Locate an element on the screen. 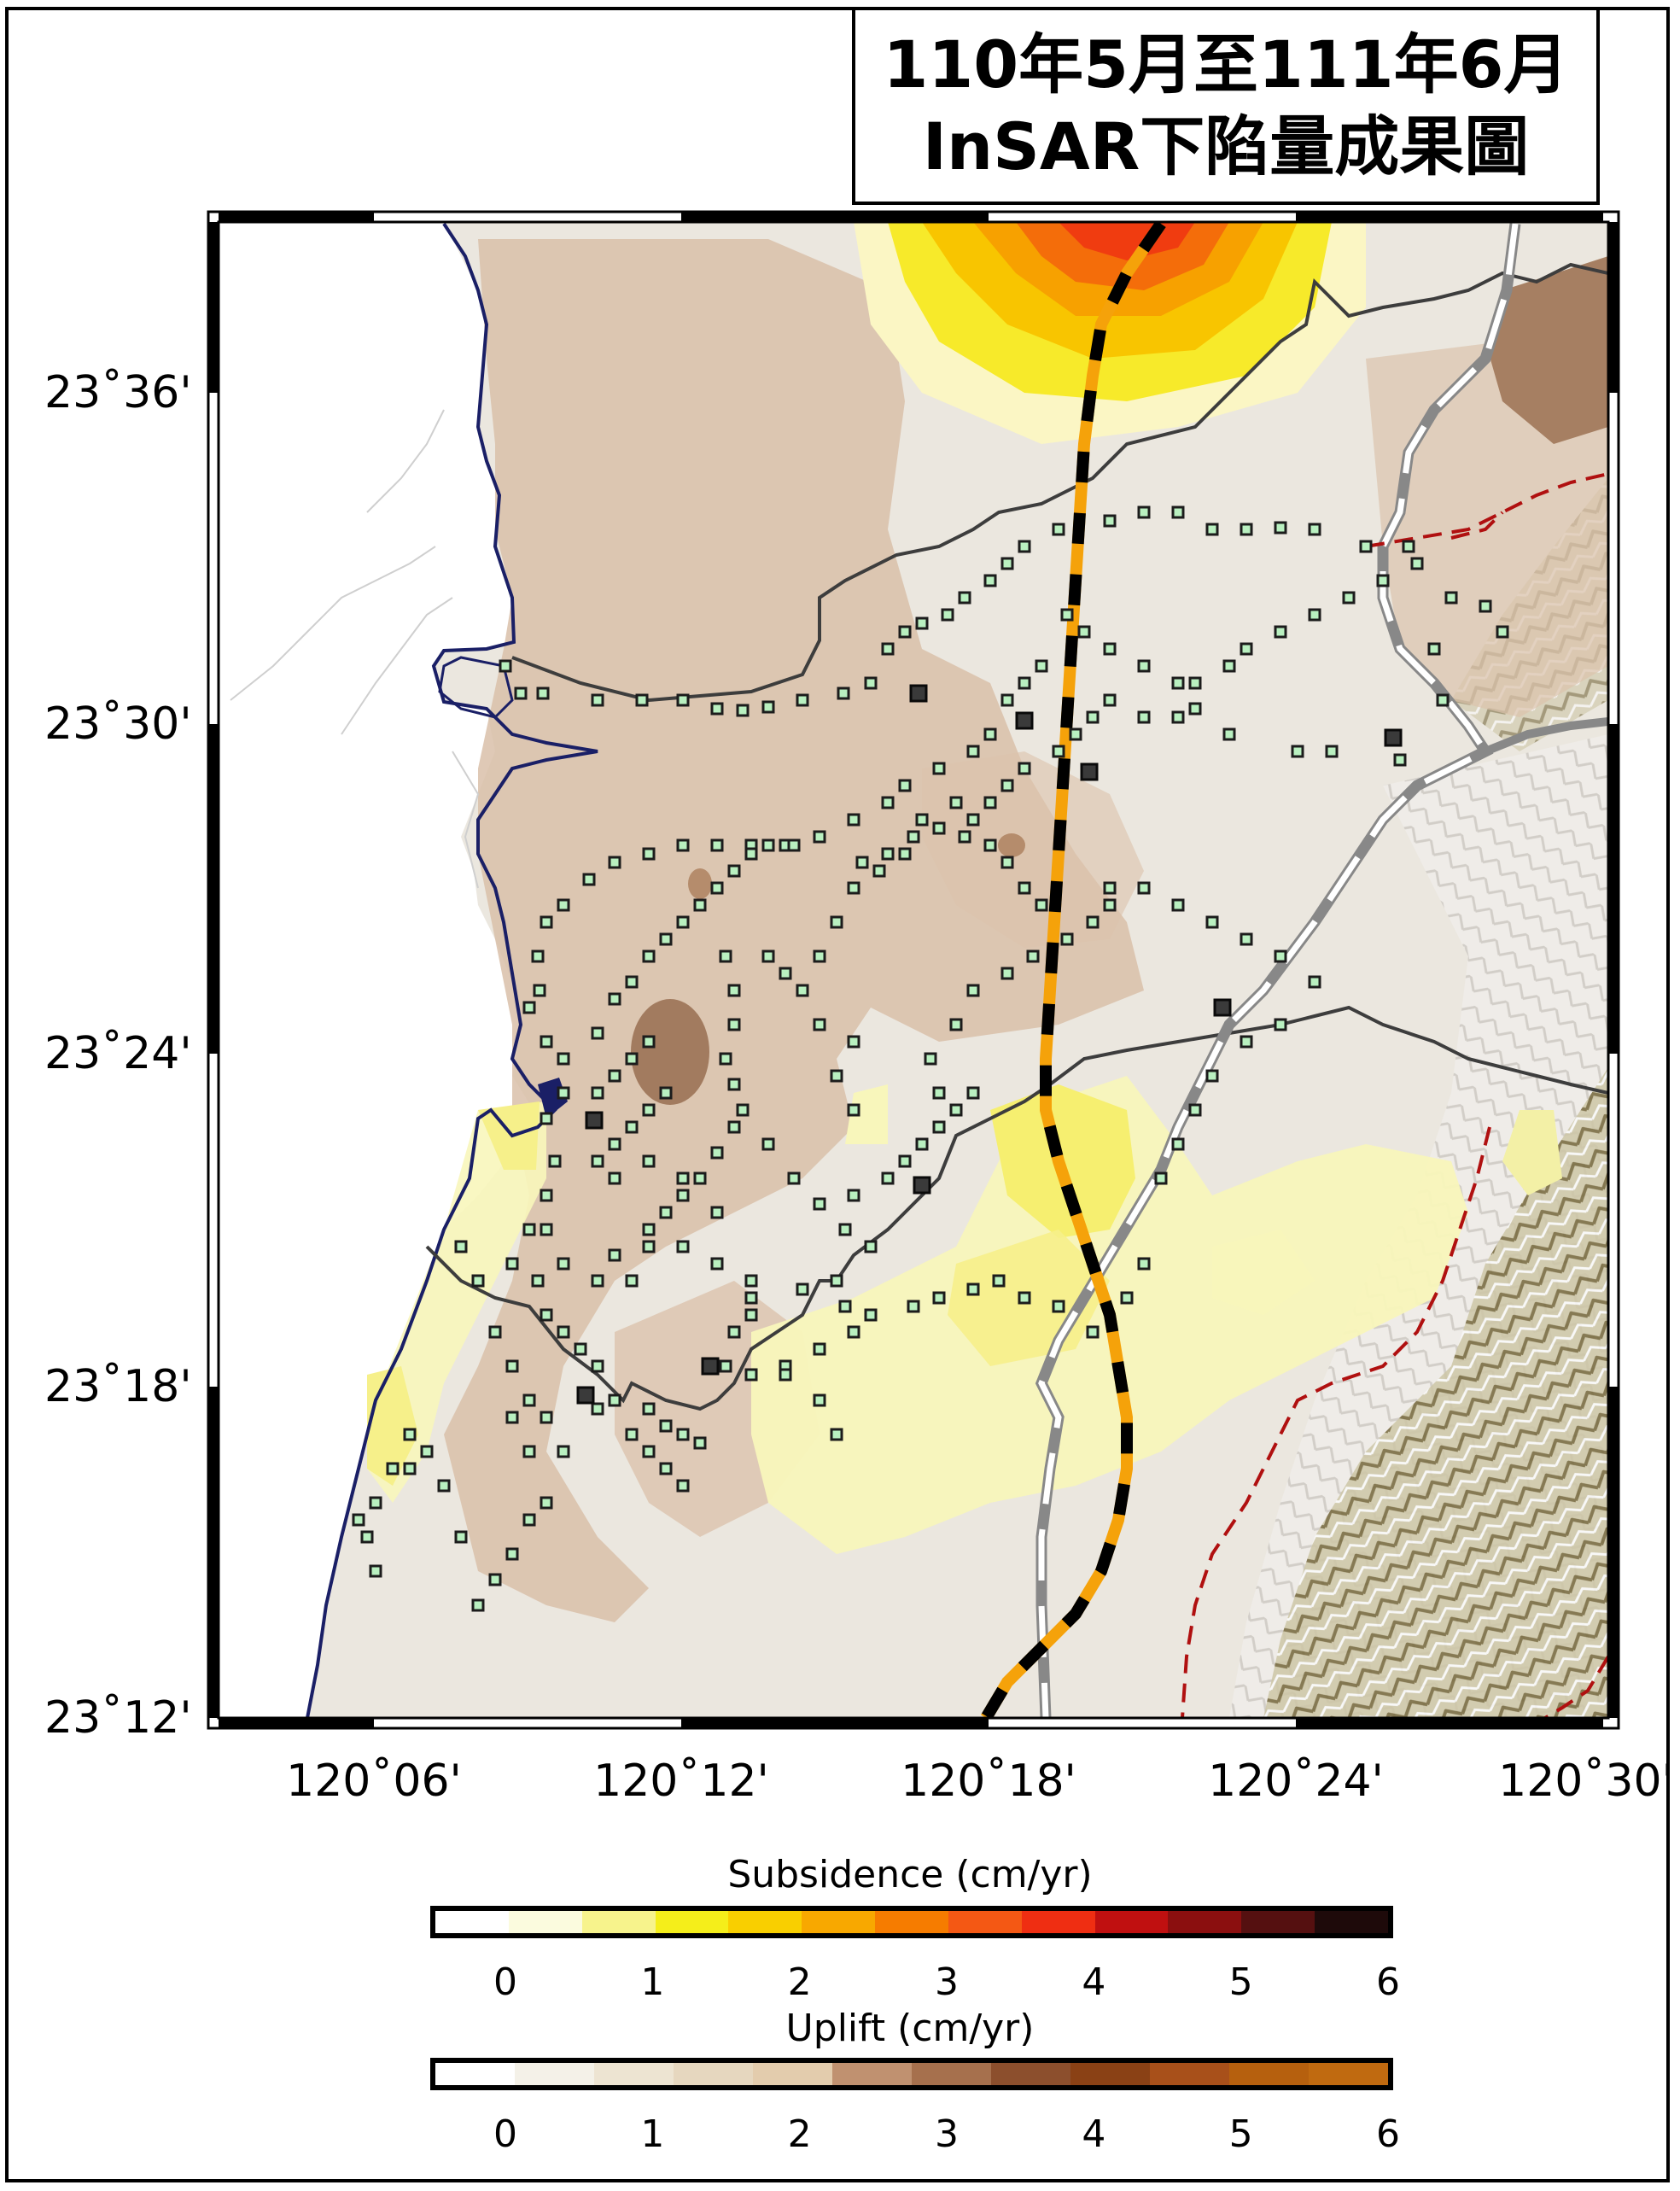 Image resolution: width=1680 pixels, height=2191 pixels. coastline-tidal is located at coordinates (476, 687).